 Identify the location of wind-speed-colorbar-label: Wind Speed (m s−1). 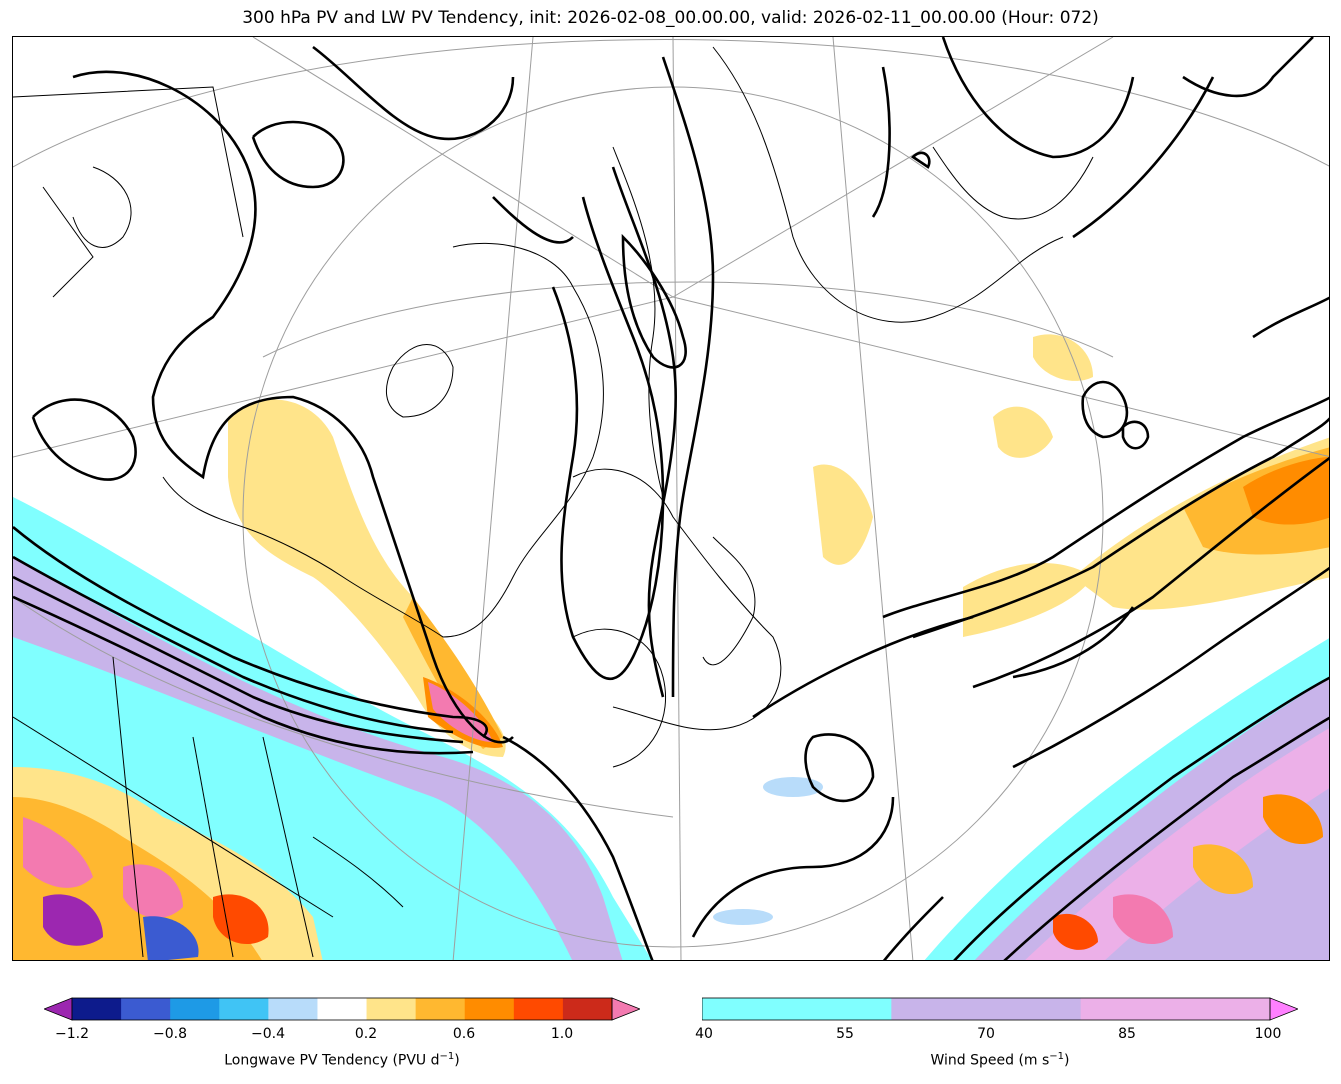
(1000, 1060).